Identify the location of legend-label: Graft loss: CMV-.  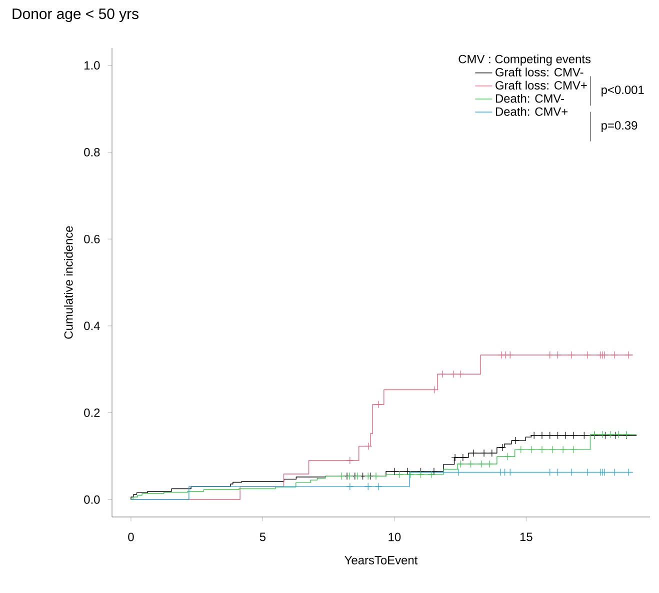
(540, 72).